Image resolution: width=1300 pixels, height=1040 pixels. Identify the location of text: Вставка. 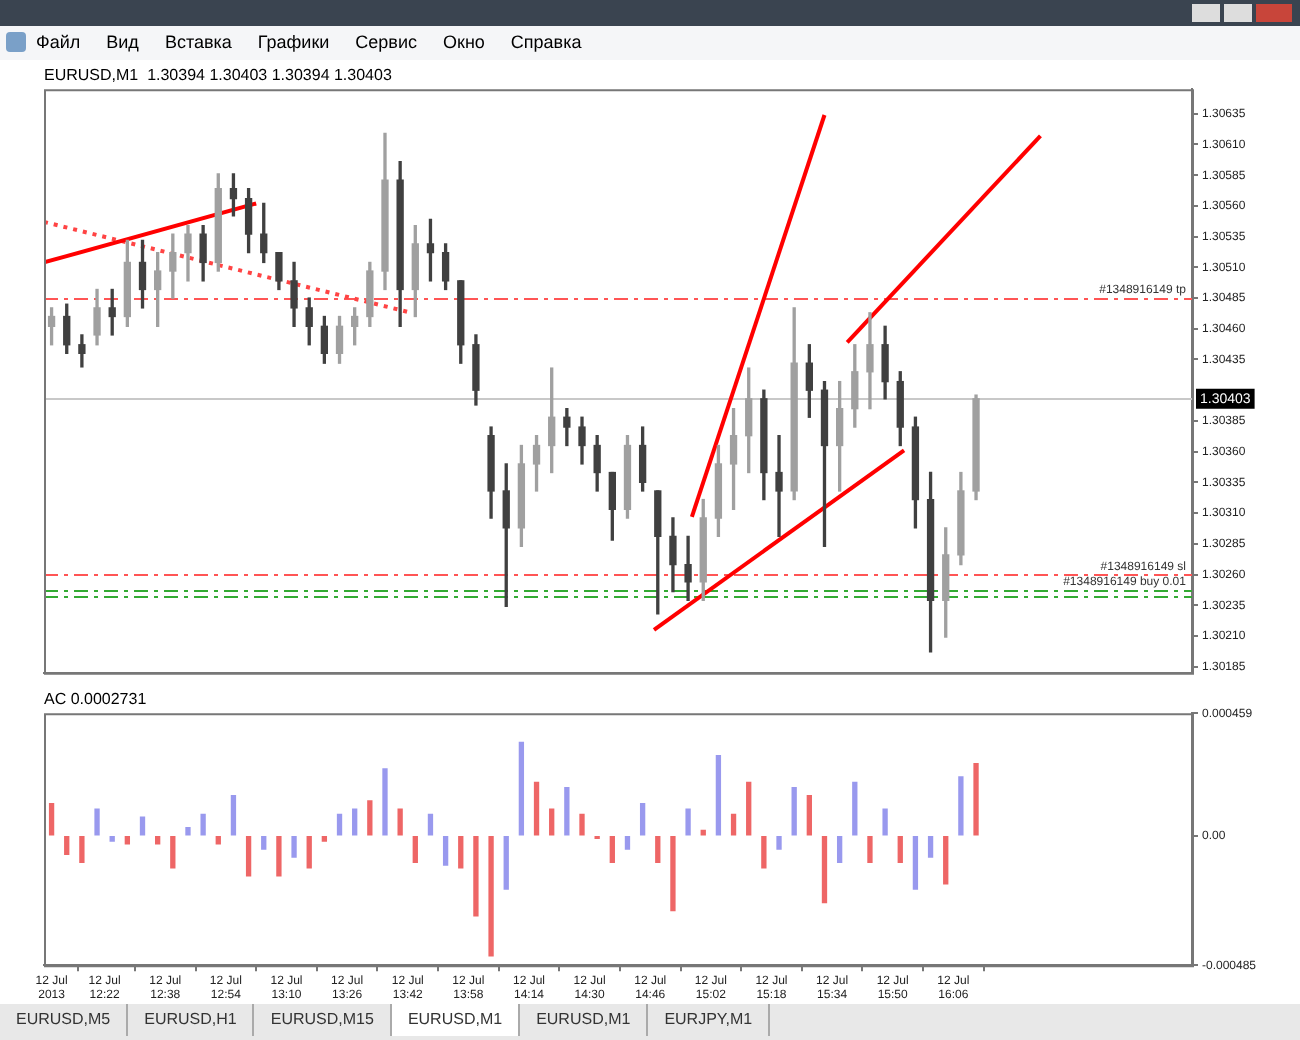
(198, 42).